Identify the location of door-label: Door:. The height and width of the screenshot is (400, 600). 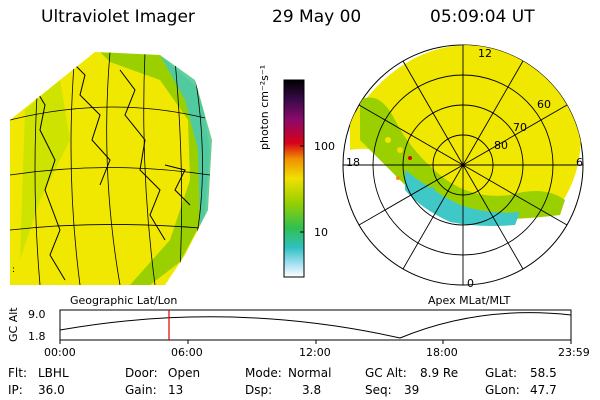
(141, 373).